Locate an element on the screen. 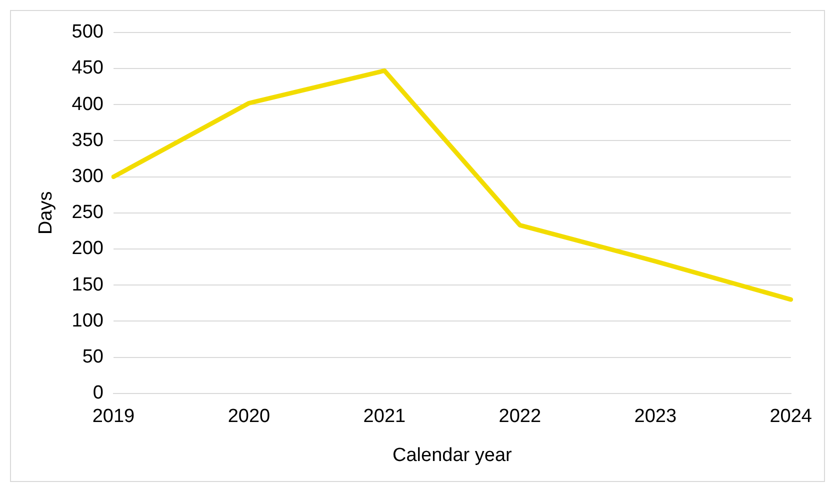  x-tick-label: 2023 is located at coordinates (655, 417).